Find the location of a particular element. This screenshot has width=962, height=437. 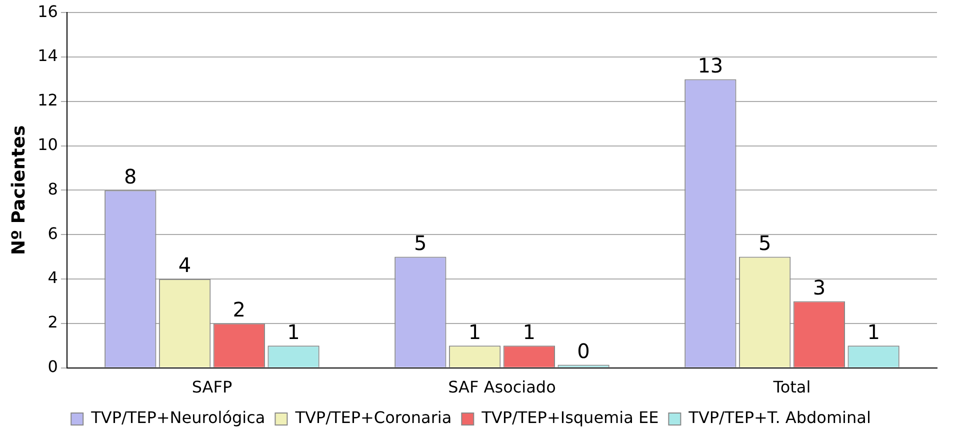

y-tick-label: 8 is located at coordinates (53, 188).